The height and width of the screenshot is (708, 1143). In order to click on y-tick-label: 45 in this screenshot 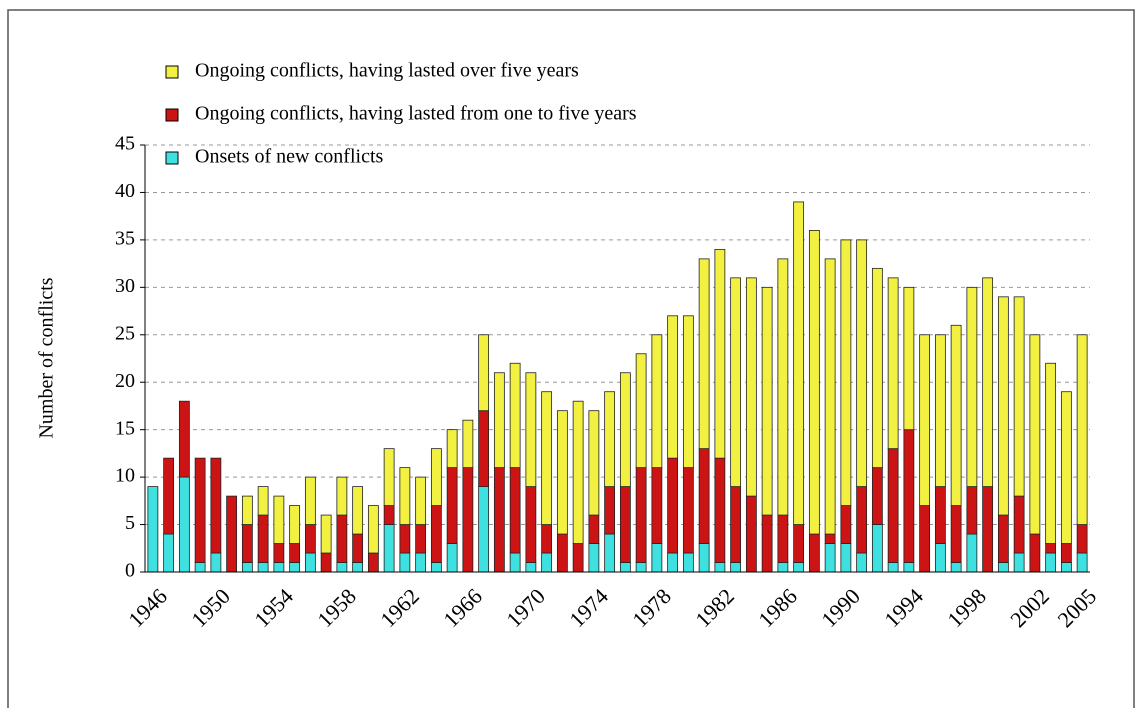, I will do `click(125, 144)`.